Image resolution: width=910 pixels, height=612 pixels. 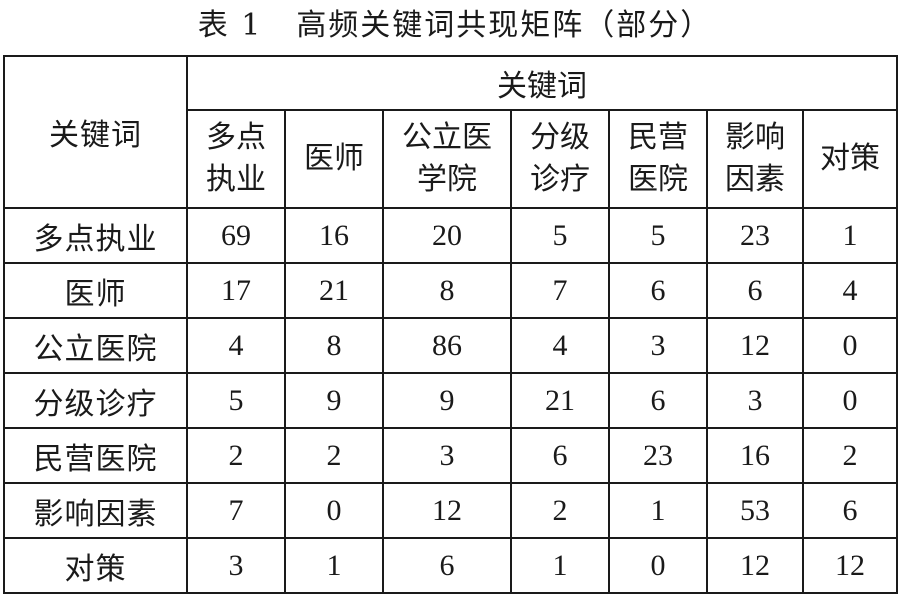 I want to click on column-header-line1: 对策, so click(x=850, y=158).